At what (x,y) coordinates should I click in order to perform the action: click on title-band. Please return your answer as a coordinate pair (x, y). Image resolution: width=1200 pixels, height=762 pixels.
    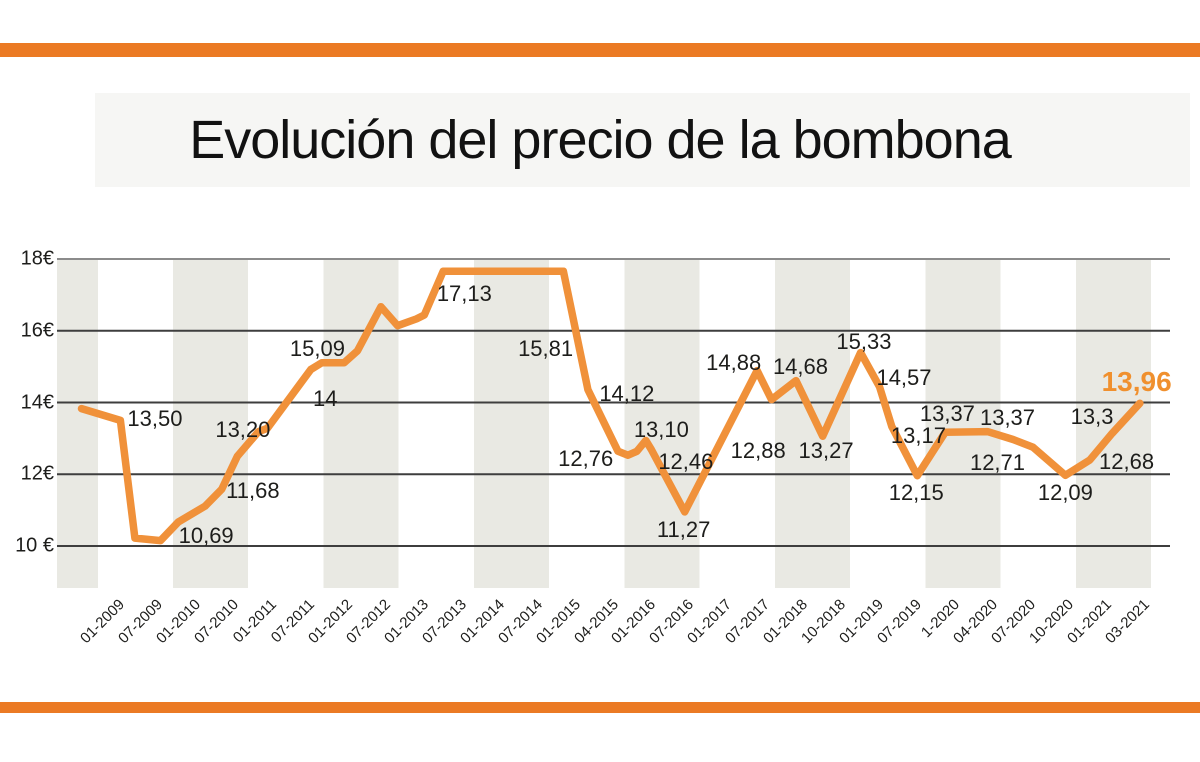
    Looking at the image, I should click on (642, 140).